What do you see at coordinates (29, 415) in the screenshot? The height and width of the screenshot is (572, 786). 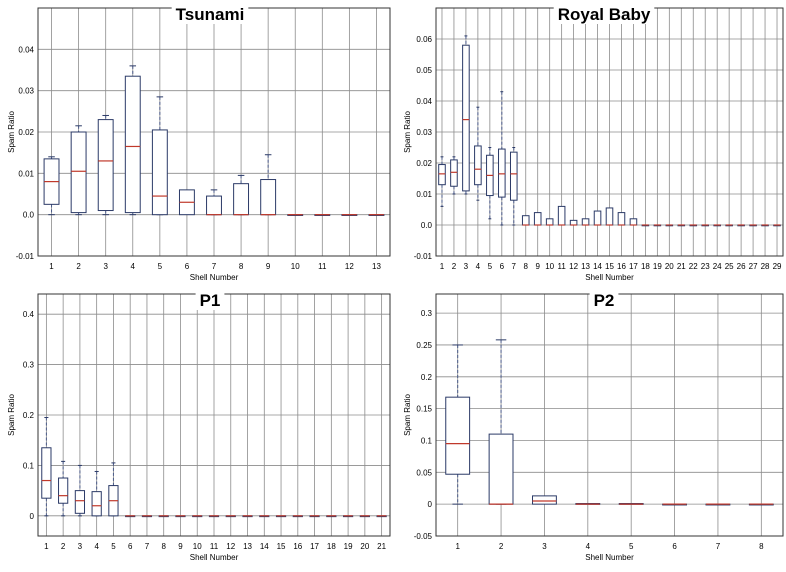 I see `y-tick-label: 0.2` at bounding box center [29, 415].